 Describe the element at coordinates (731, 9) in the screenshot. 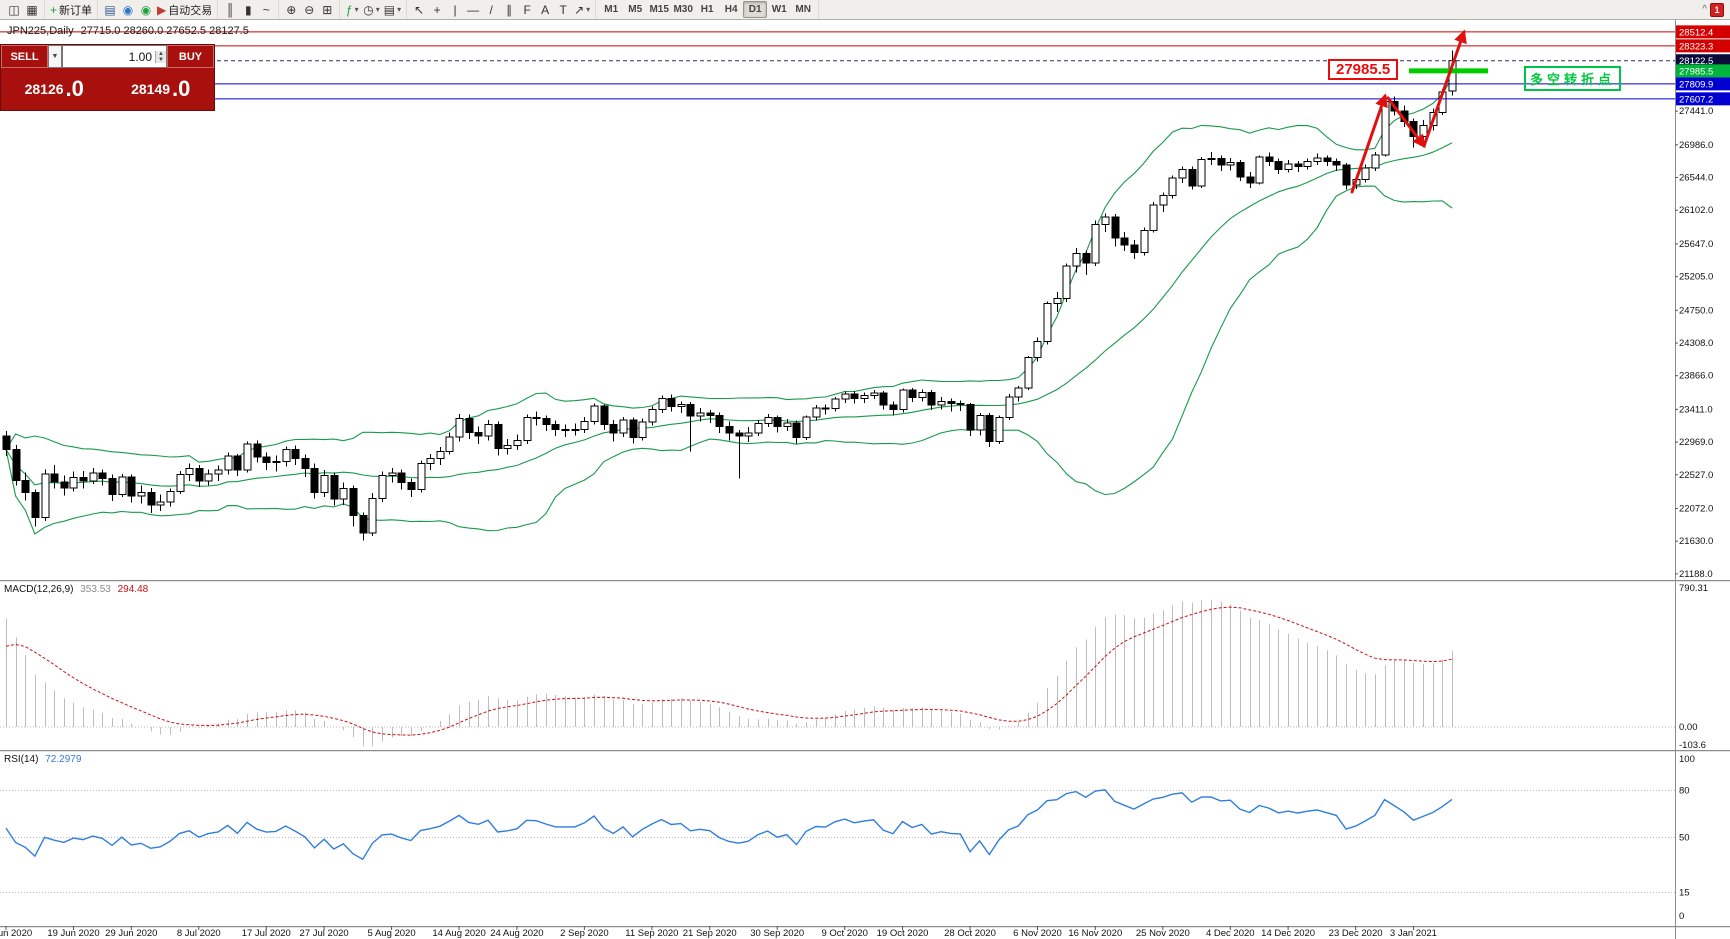

I see `timeframe-h4: H4` at that location.